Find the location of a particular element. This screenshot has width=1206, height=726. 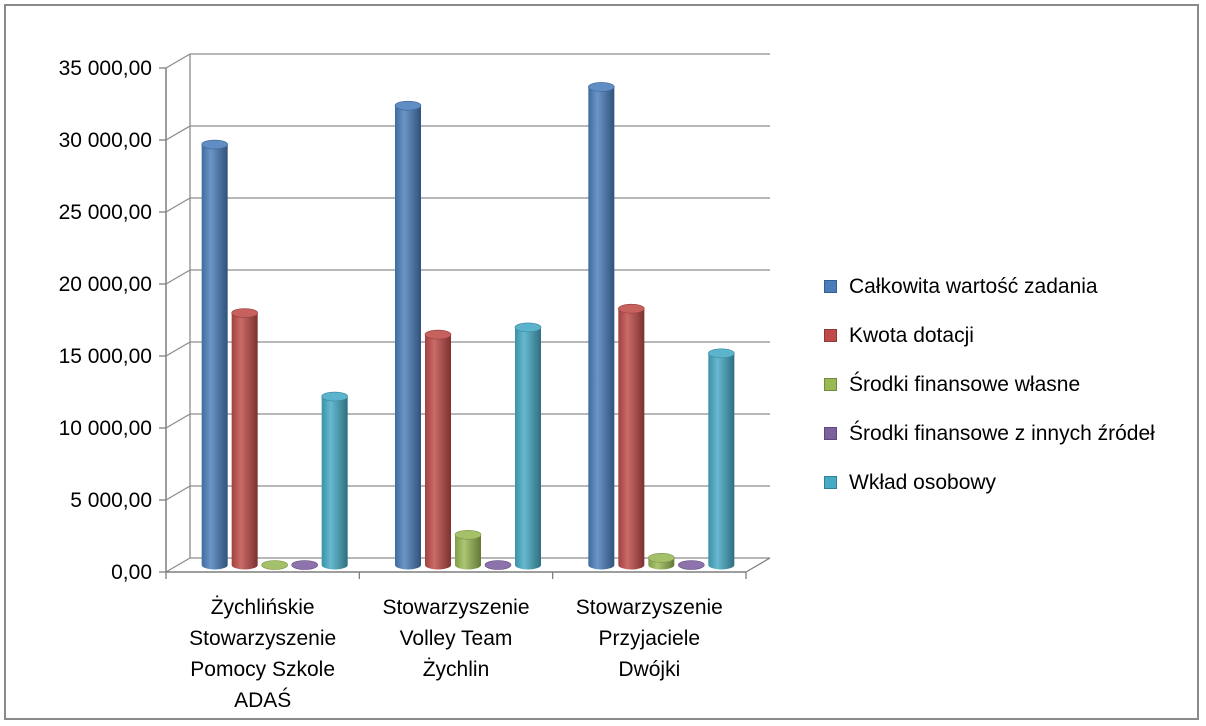

y-tick-label: 25 000,00 is located at coordinates (105, 212).